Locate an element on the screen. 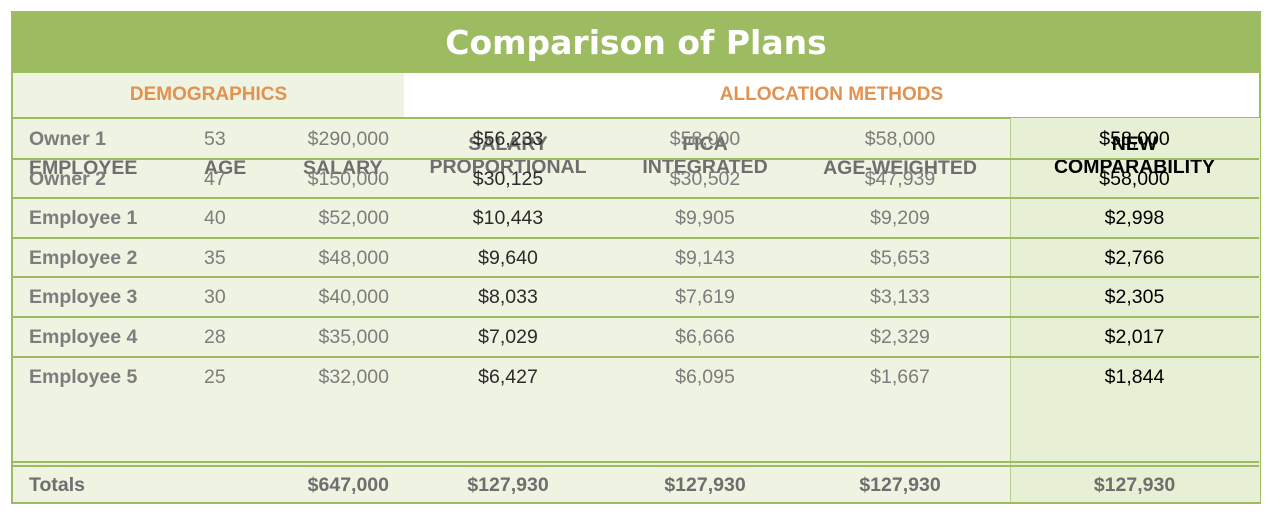 The width and height of the screenshot is (1272, 512). row-5-salary-proportional: $8,033 is located at coordinates (508, 297).